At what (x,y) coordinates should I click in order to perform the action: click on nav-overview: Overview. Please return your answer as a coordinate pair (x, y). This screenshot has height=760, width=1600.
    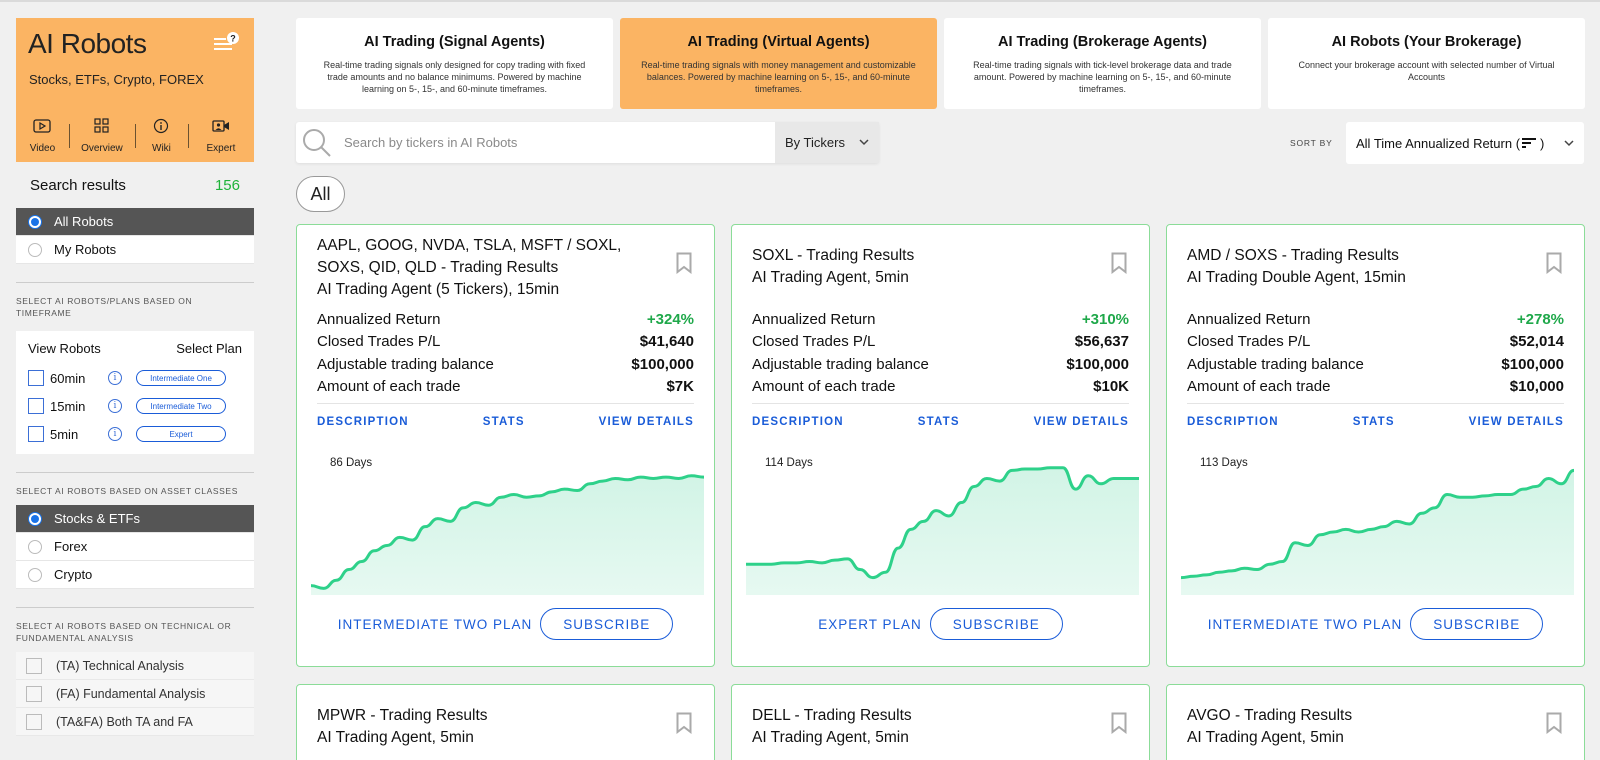
    Looking at the image, I should click on (101, 136).